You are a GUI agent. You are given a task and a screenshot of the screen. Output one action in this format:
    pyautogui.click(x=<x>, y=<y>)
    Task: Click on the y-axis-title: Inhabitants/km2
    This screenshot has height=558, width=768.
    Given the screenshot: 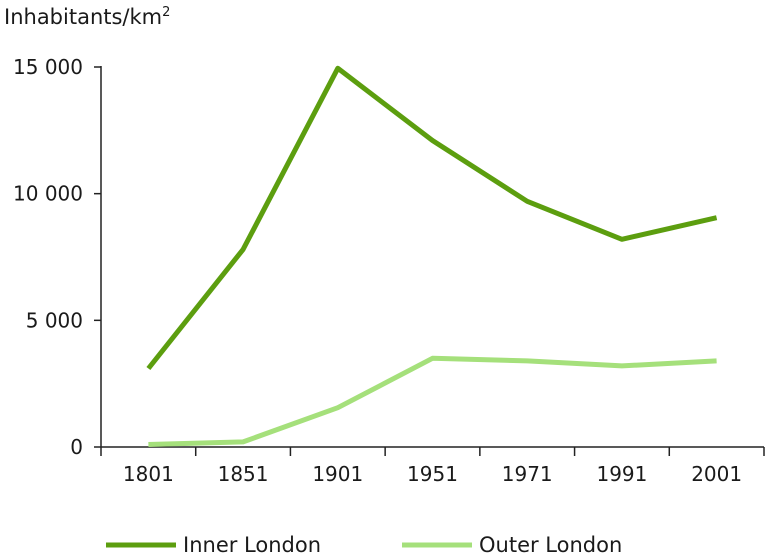 What is the action you would take?
    pyautogui.click(x=87, y=17)
    